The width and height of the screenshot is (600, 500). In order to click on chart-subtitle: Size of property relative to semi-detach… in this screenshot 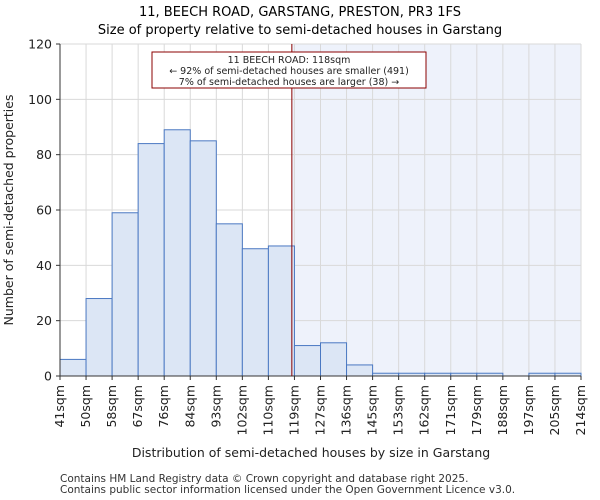, I will do `click(300, 30)`.